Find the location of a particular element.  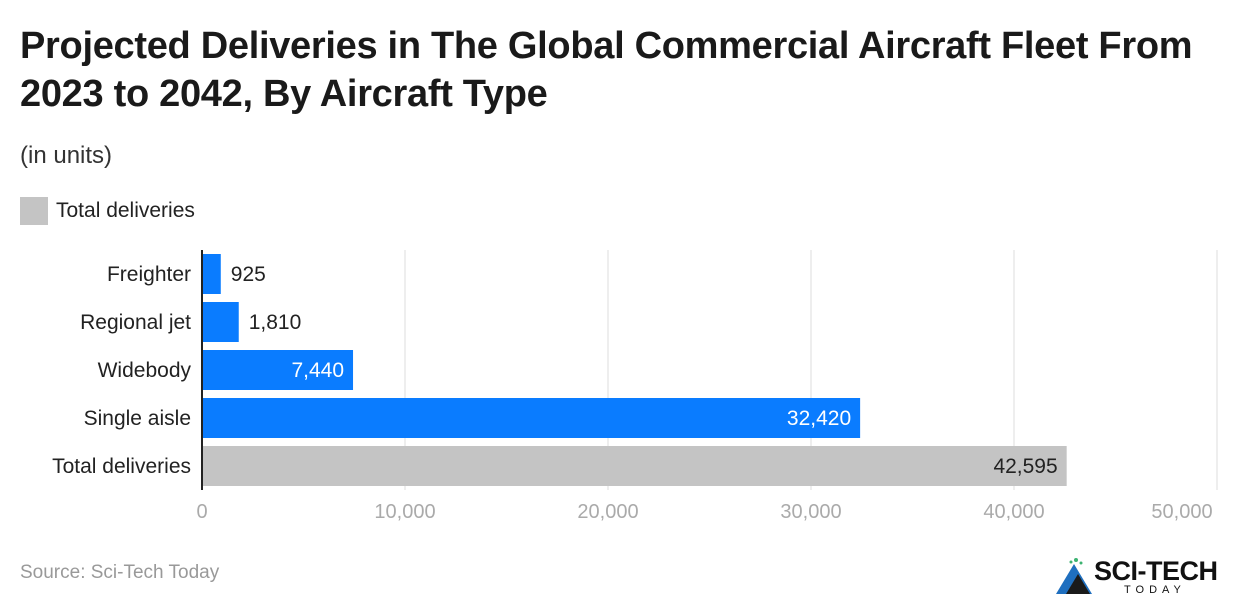

bar-freighter is located at coordinates (211, 274).